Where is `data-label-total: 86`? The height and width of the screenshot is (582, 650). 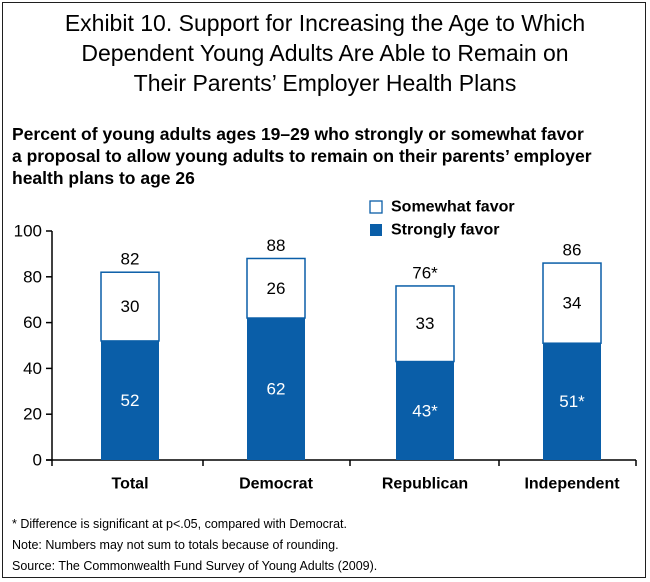 data-label-total: 86 is located at coordinates (572, 250).